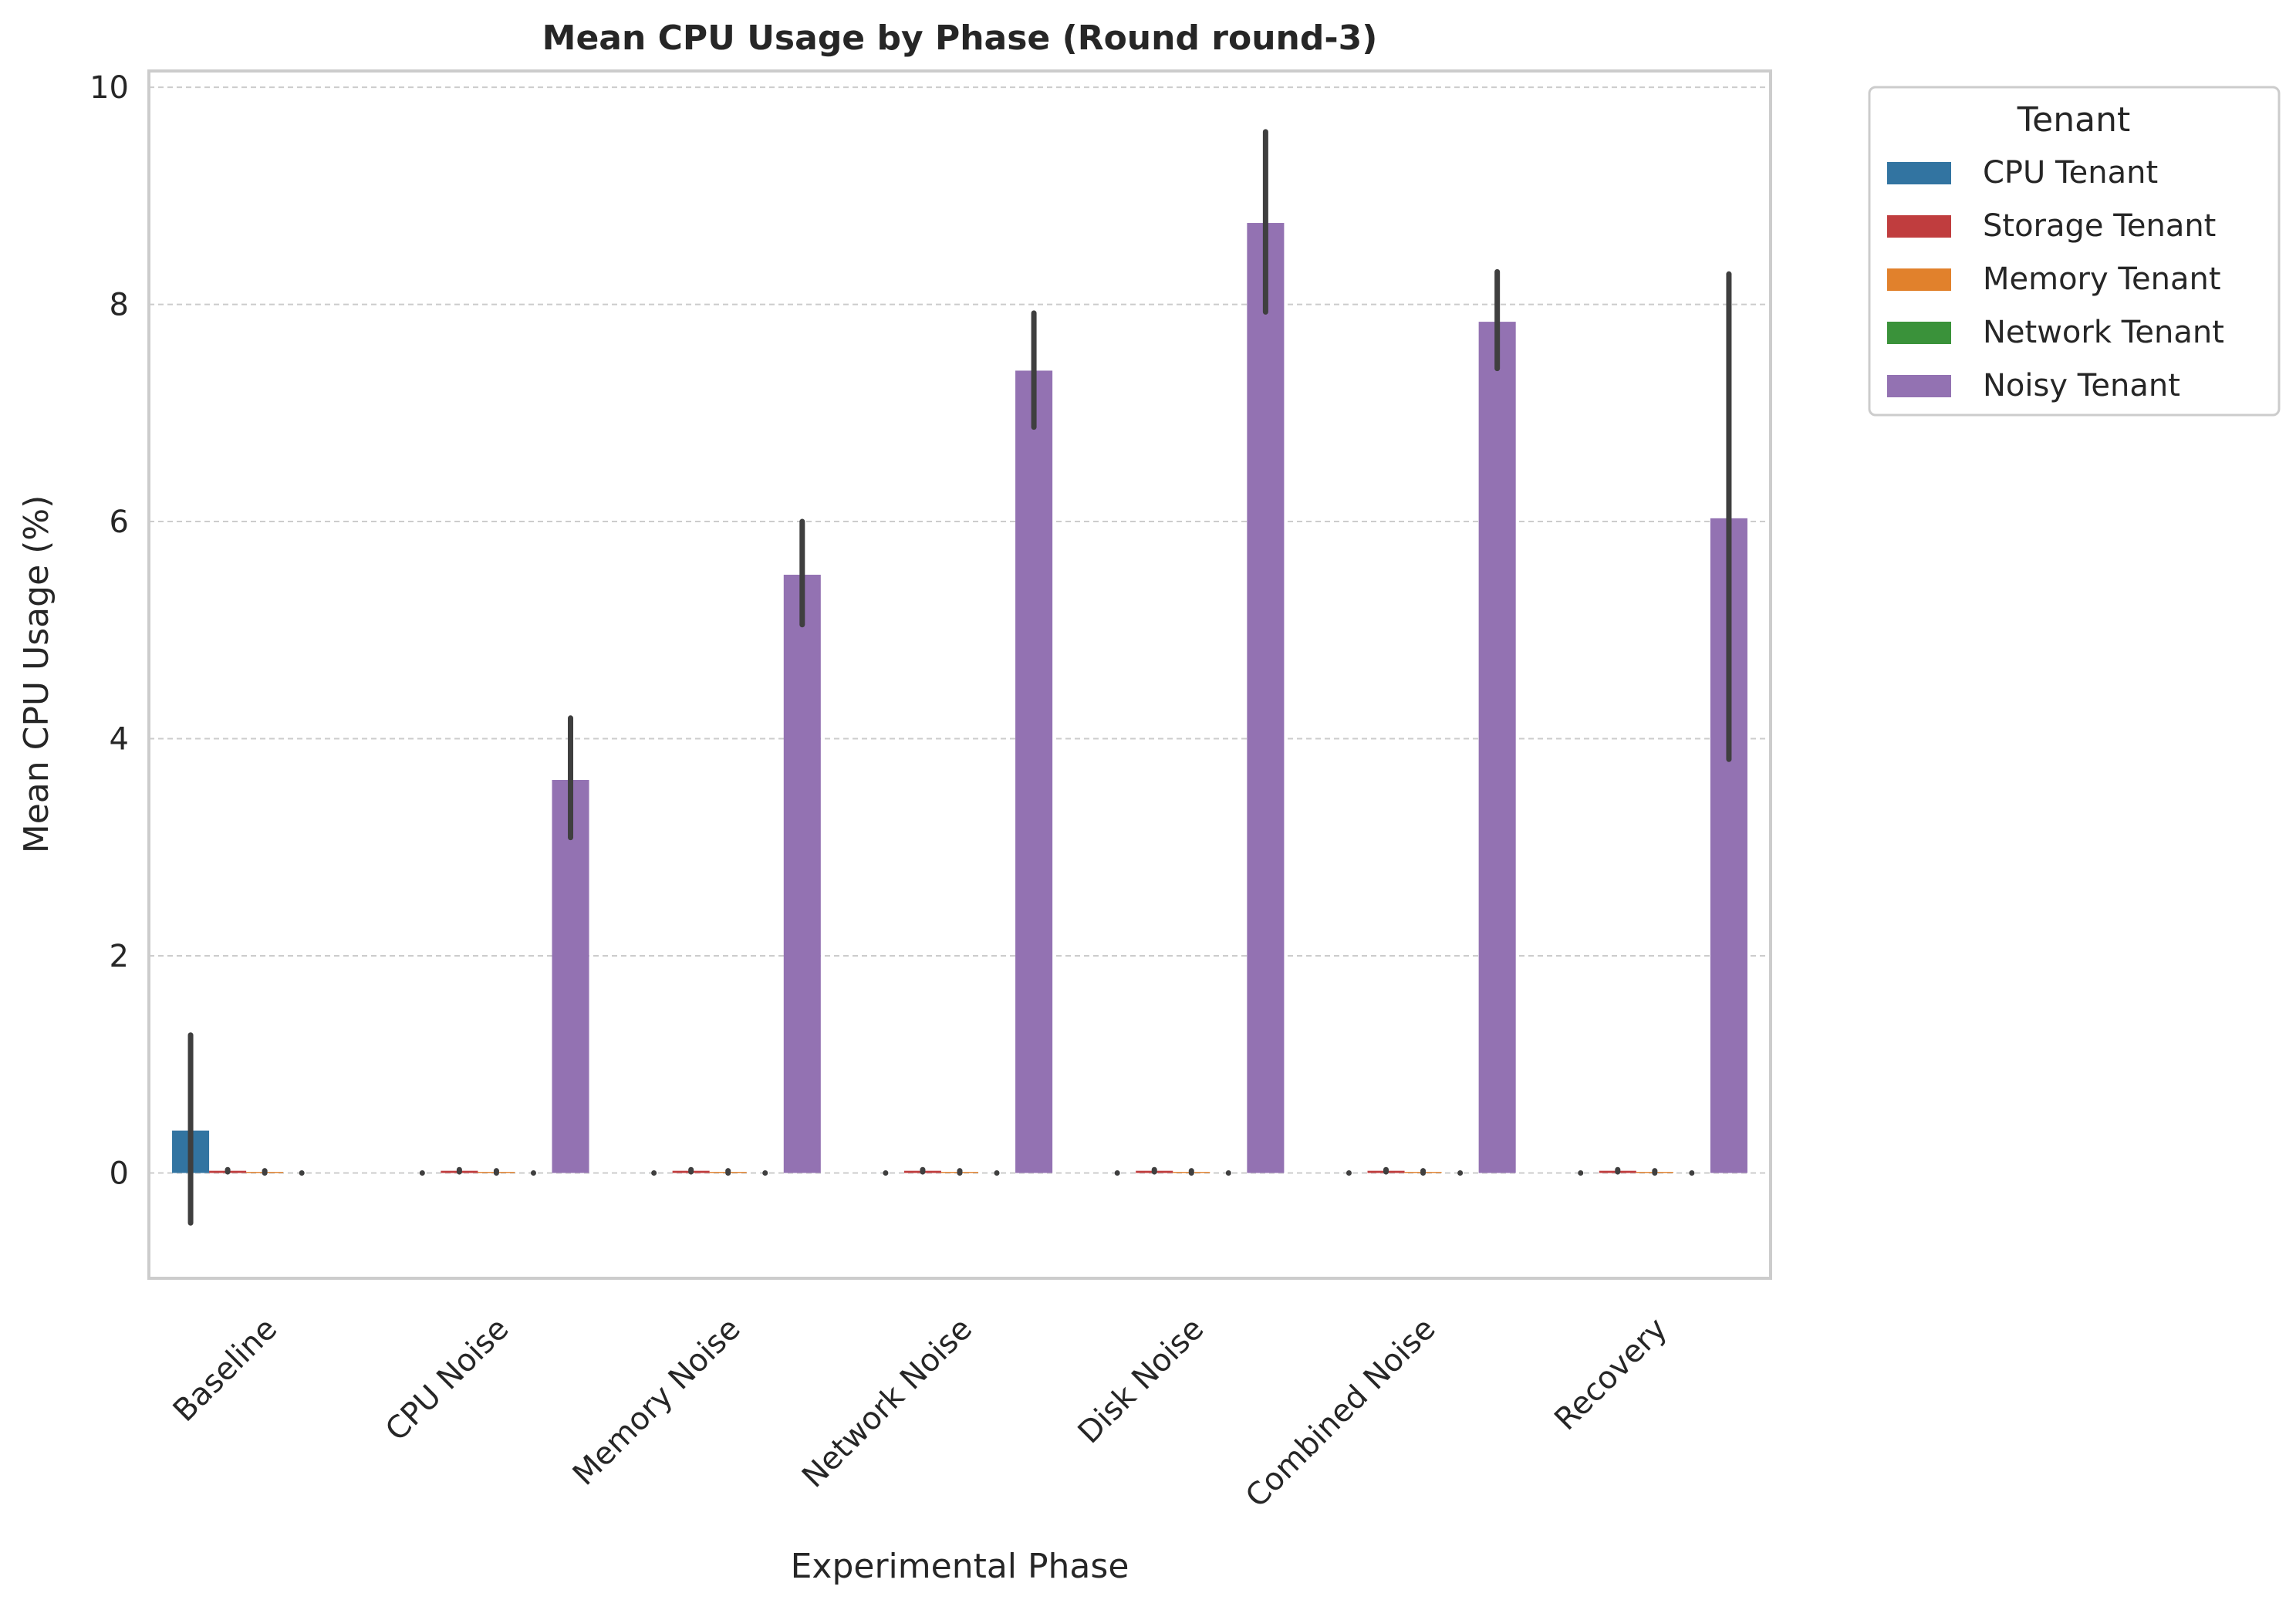  What do you see at coordinates (2099, 226) in the screenshot?
I see `legend-label-storage-tenant: Storage Tenant` at bounding box center [2099, 226].